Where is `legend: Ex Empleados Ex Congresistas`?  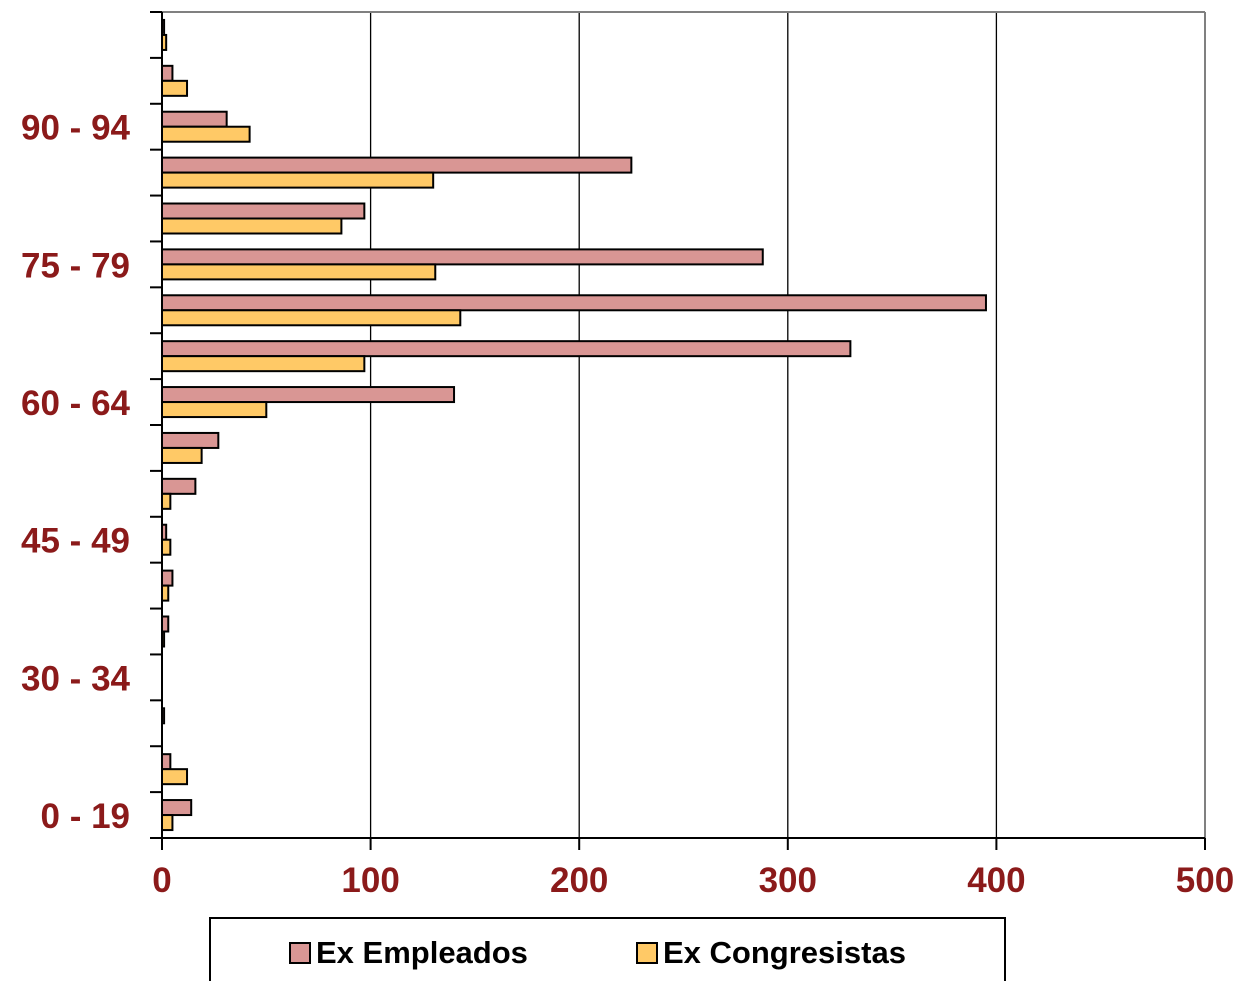 legend: Ex Empleados Ex Congresistas is located at coordinates (607, 949).